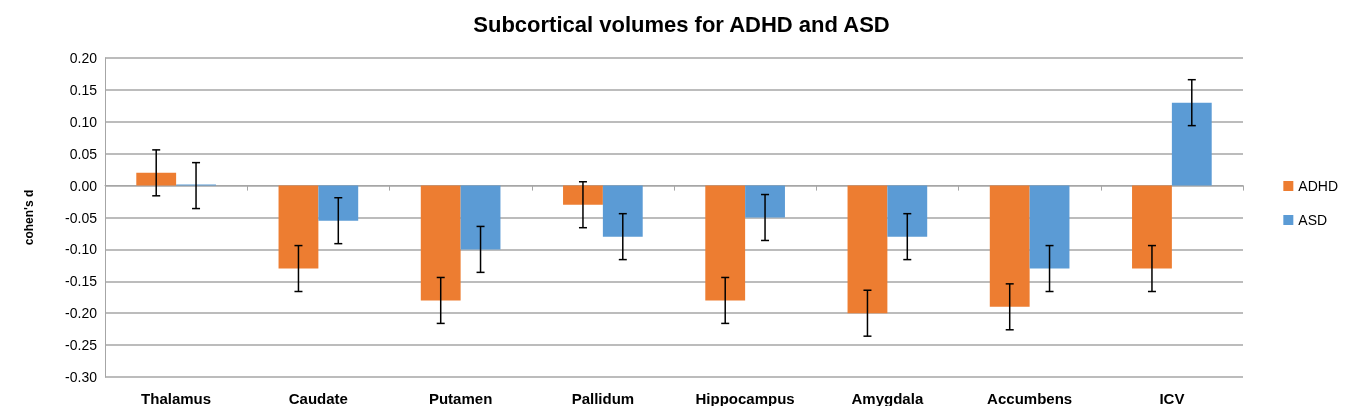 The width and height of the screenshot is (1363, 406). Describe the element at coordinates (83, 89) in the screenshot. I see `y-tick-label: 0.15` at that location.